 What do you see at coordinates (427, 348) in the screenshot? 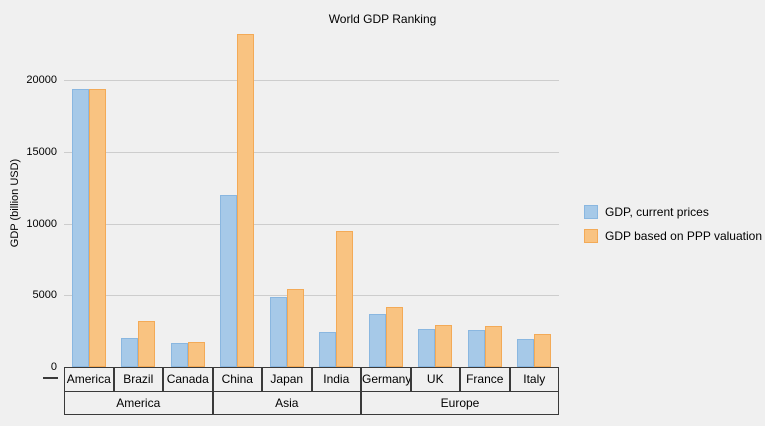
I see `bar-uk-current` at bounding box center [427, 348].